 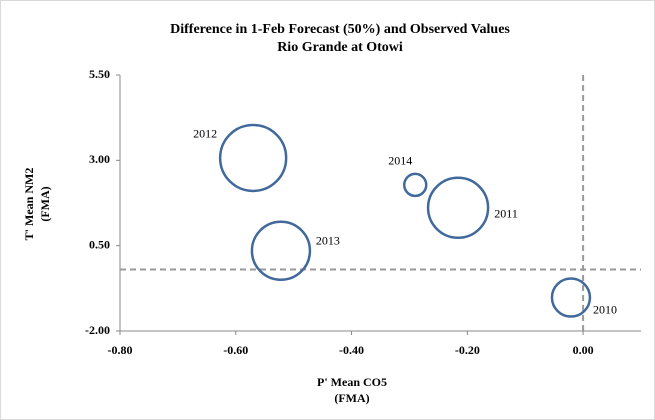 What do you see at coordinates (352, 382) in the screenshot?
I see `x-axis-title: P' Mean CO5` at bounding box center [352, 382].